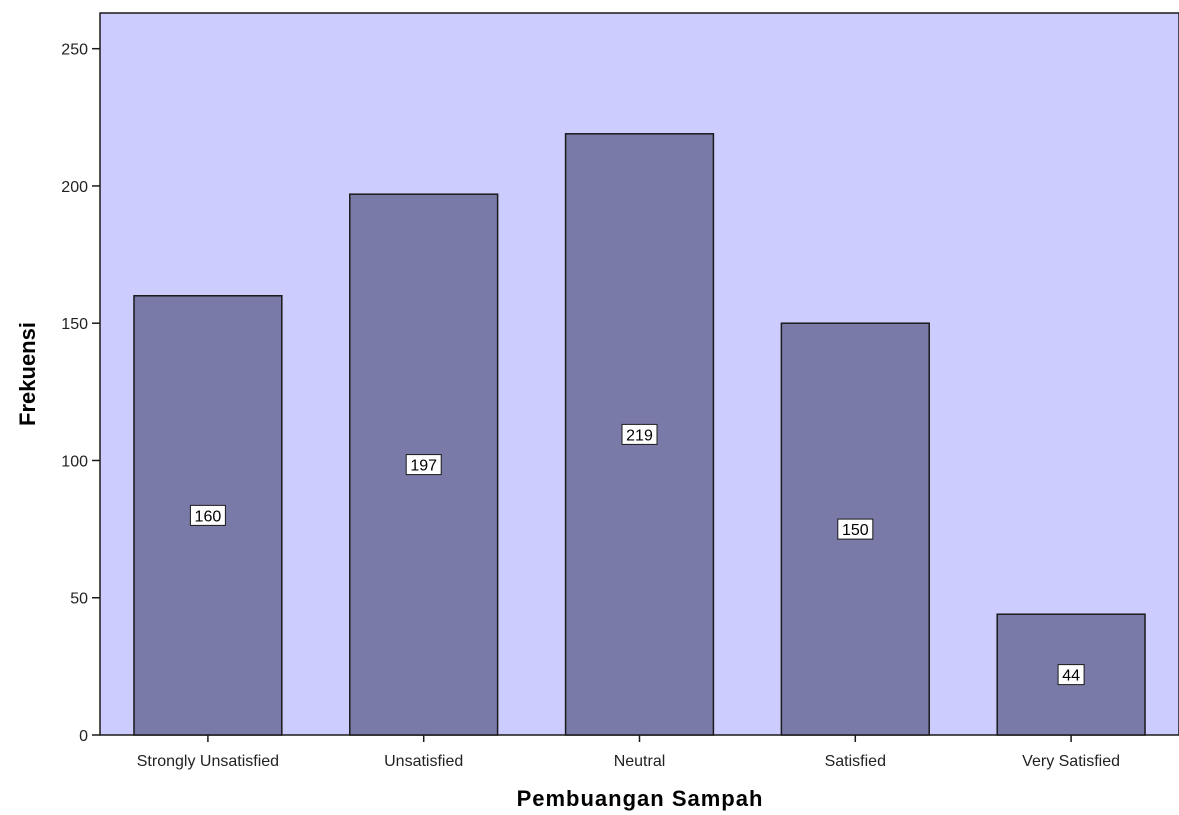 Image resolution: width=1179 pixels, height=815 pixels. I want to click on y-tick-label: 250, so click(74, 50).